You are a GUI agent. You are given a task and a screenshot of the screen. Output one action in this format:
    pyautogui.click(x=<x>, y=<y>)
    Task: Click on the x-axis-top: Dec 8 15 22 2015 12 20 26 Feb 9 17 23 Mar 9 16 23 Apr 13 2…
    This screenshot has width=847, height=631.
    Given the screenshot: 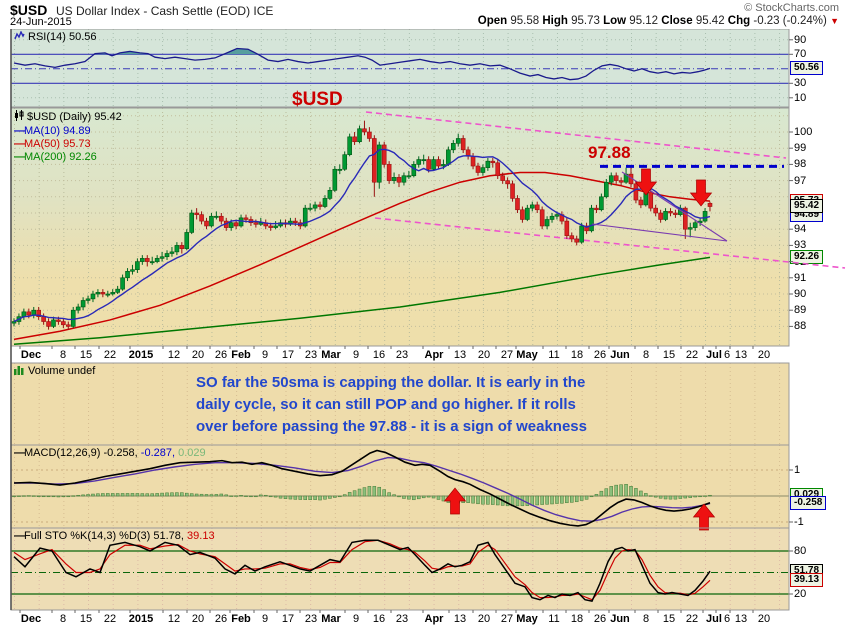 What is the action you would take?
    pyautogui.click(x=400, y=354)
    